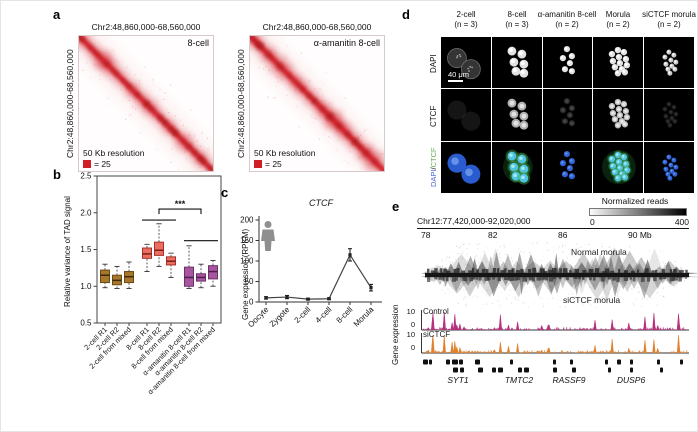  Describe the element at coordinates (618, 63) in the screenshot. I see `micrograph-r0c3` at that location.